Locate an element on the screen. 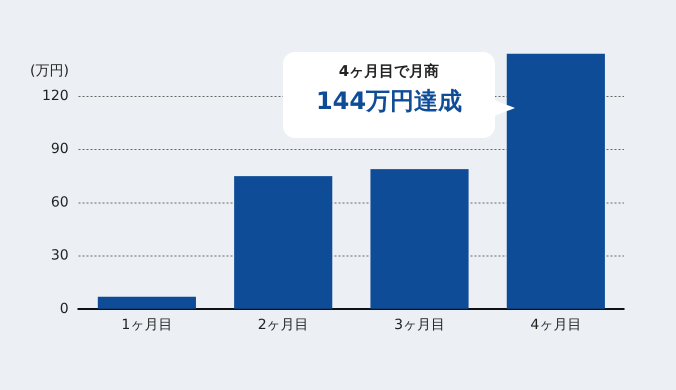  y-axis-title: (万円) is located at coordinates (49, 71).